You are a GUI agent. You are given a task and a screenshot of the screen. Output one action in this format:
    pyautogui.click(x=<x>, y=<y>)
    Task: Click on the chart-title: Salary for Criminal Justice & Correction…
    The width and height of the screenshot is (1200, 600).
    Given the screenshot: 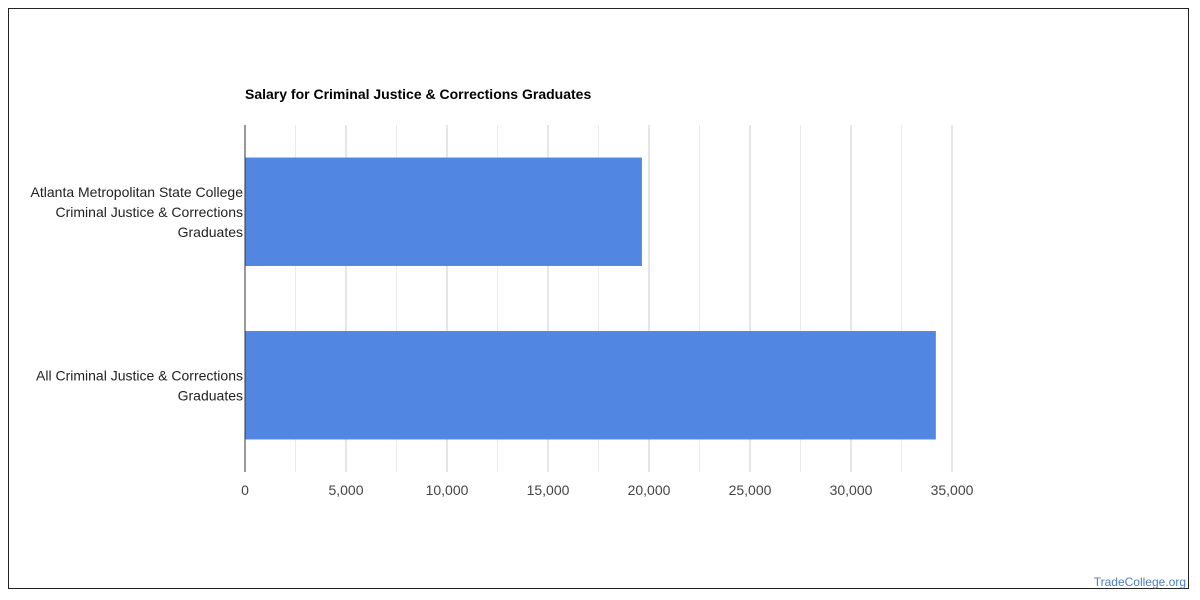 What is the action you would take?
    pyautogui.click(x=418, y=94)
    